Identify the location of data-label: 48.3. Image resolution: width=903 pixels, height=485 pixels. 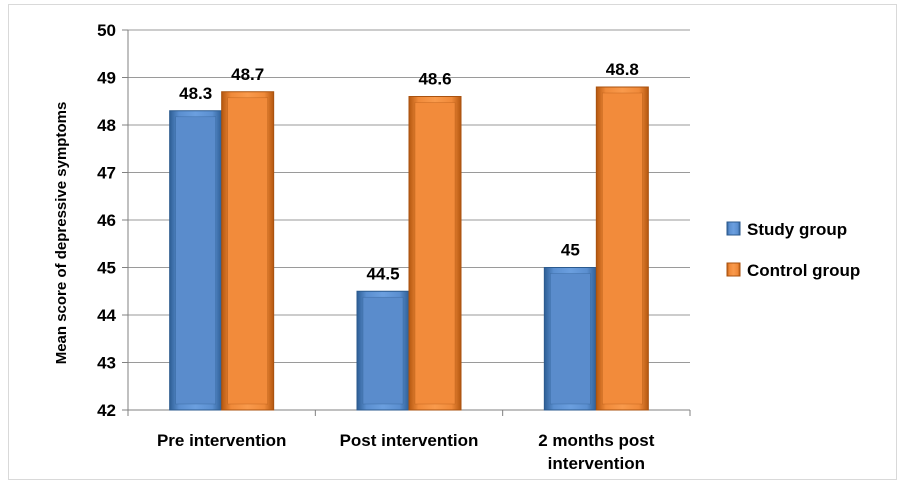
(195, 93).